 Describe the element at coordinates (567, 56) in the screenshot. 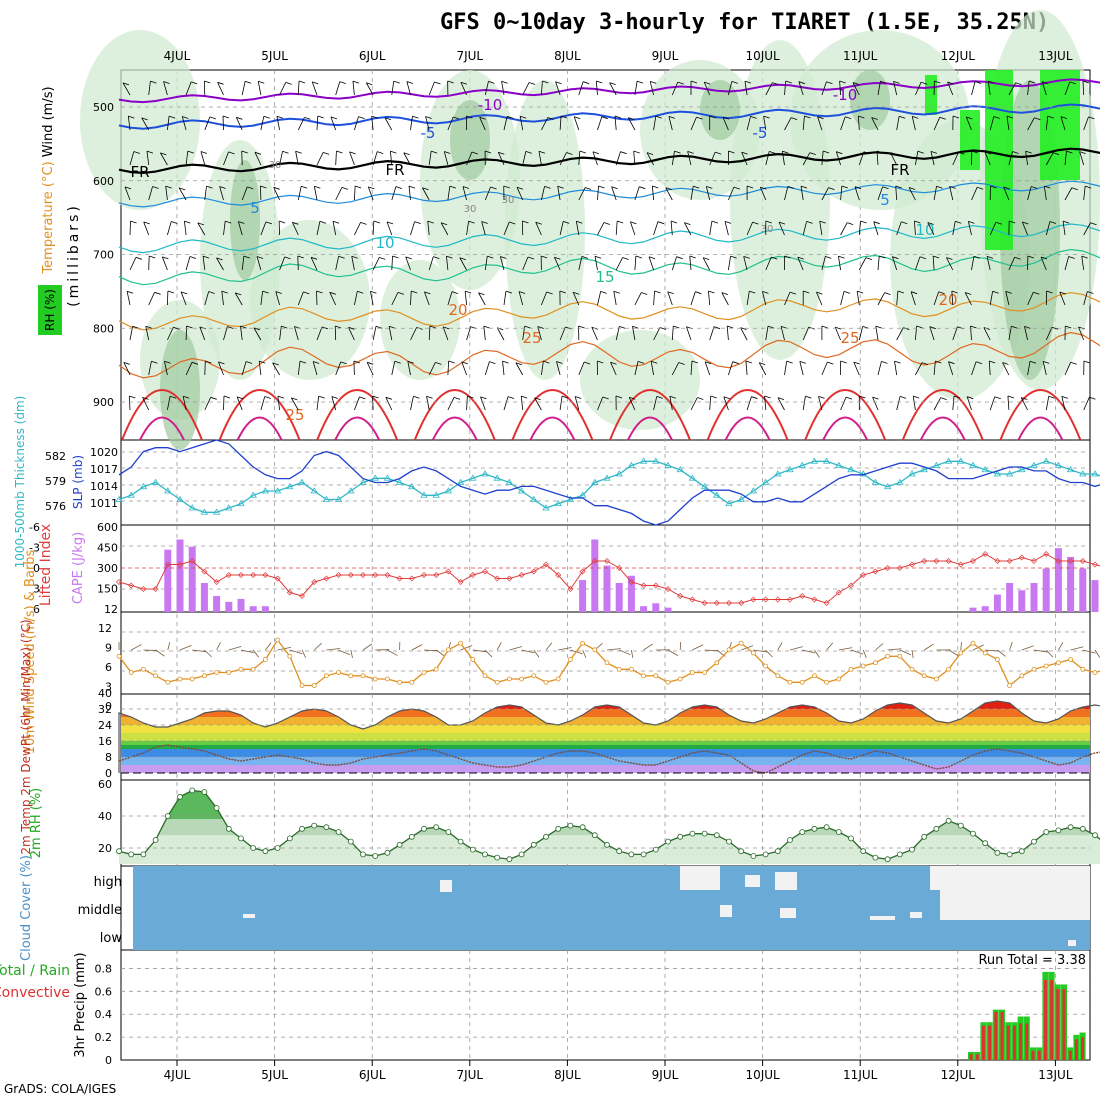

I see `date-label-top: 8JUL` at that location.